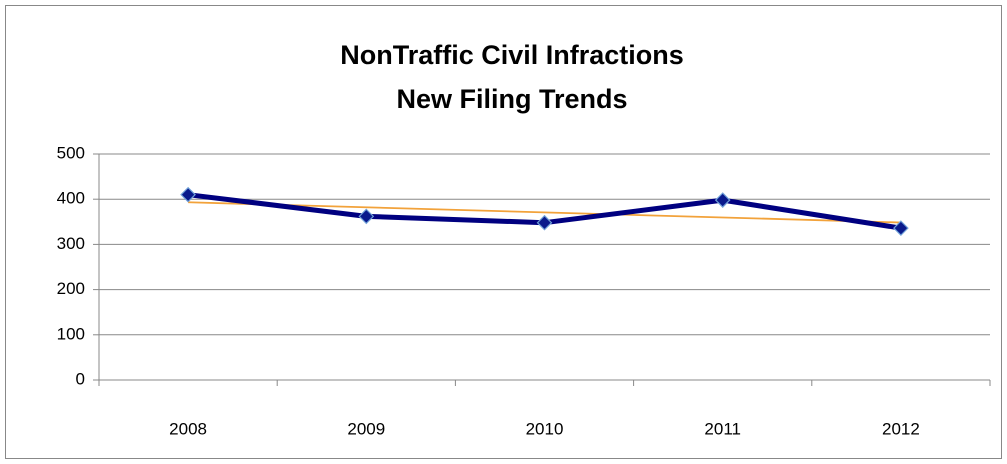 The width and height of the screenshot is (1007, 464). Describe the element at coordinates (71, 152) in the screenshot. I see `y-tick-label: 500` at that location.